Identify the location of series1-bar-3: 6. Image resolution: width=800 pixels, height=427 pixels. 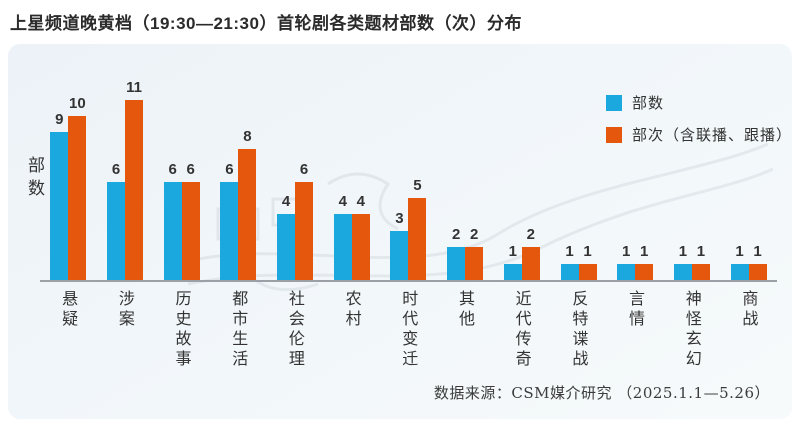
(172, 220).